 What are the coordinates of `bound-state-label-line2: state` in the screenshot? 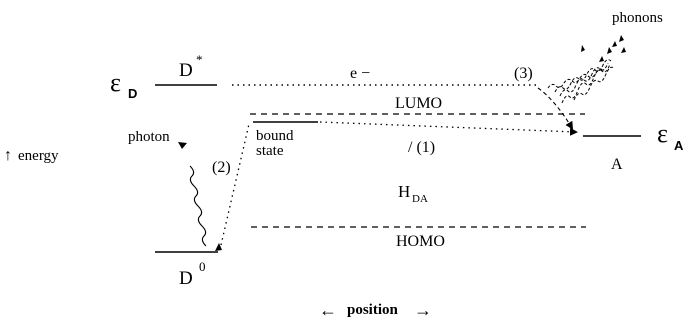 It's located at (270, 151).